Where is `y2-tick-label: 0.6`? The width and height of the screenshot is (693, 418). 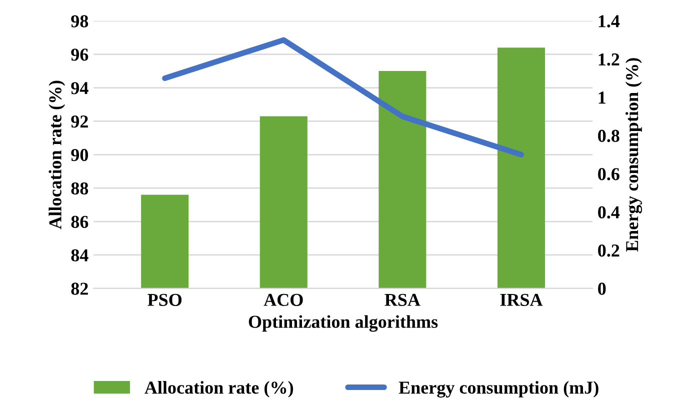
y2-tick-label: 0.6 is located at coordinates (609, 174).